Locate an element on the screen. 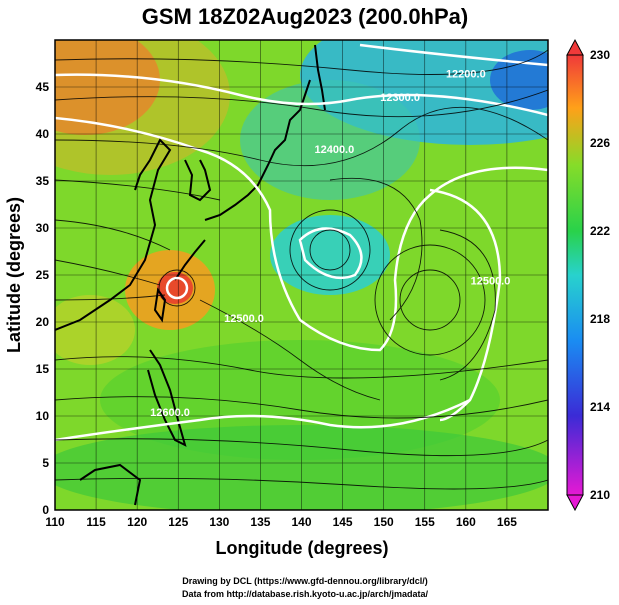 The width and height of the screenshot is (619, 605). contour-typhoon-center is located at coordinates (177, 288).